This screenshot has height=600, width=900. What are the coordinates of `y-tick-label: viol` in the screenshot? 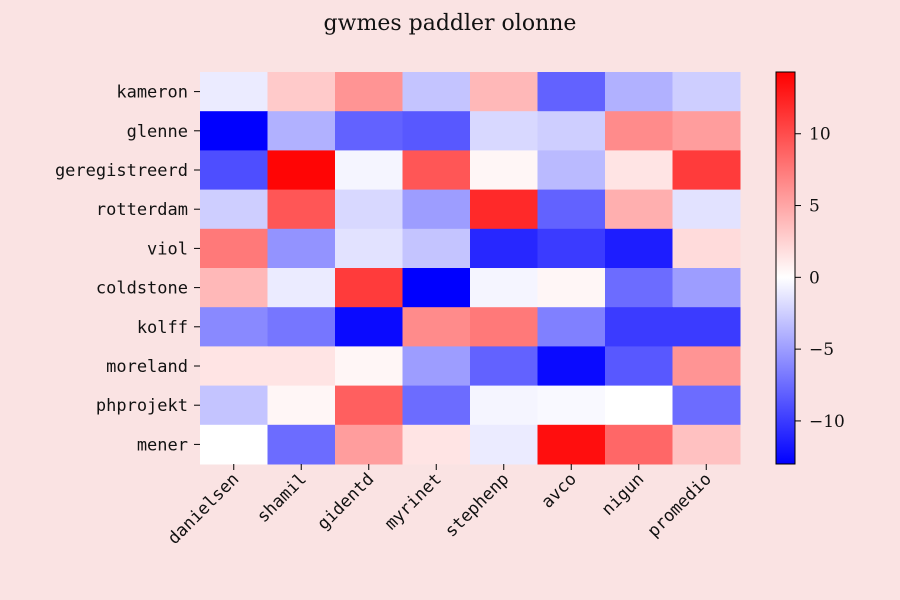 It's located at (167, 249).